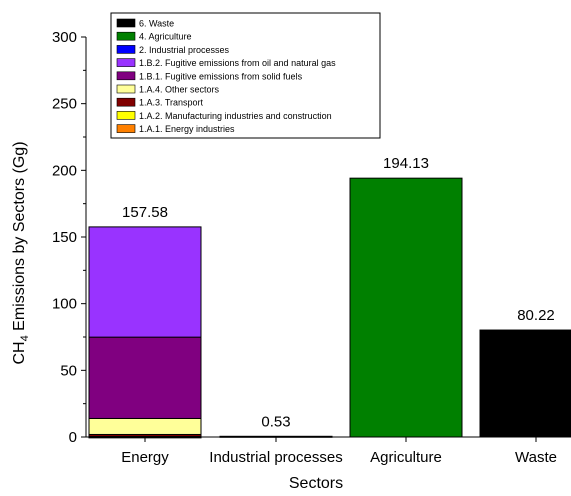  I want to click on x-tick-label: Waste, so click(536, 457).